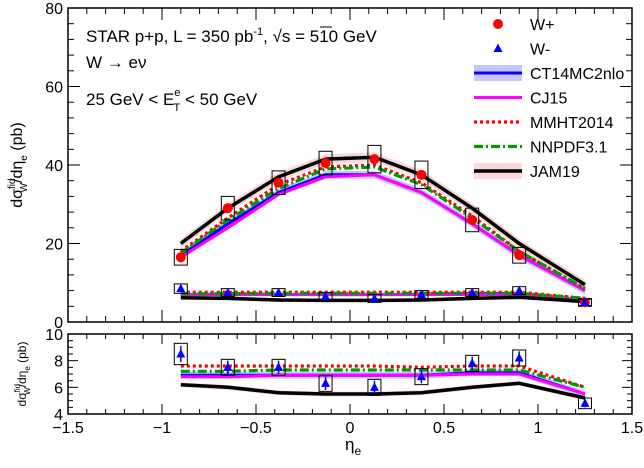 This screenshot has width=644, height=468. I want to click on top-ytick-label: 80, so click(54, 9).